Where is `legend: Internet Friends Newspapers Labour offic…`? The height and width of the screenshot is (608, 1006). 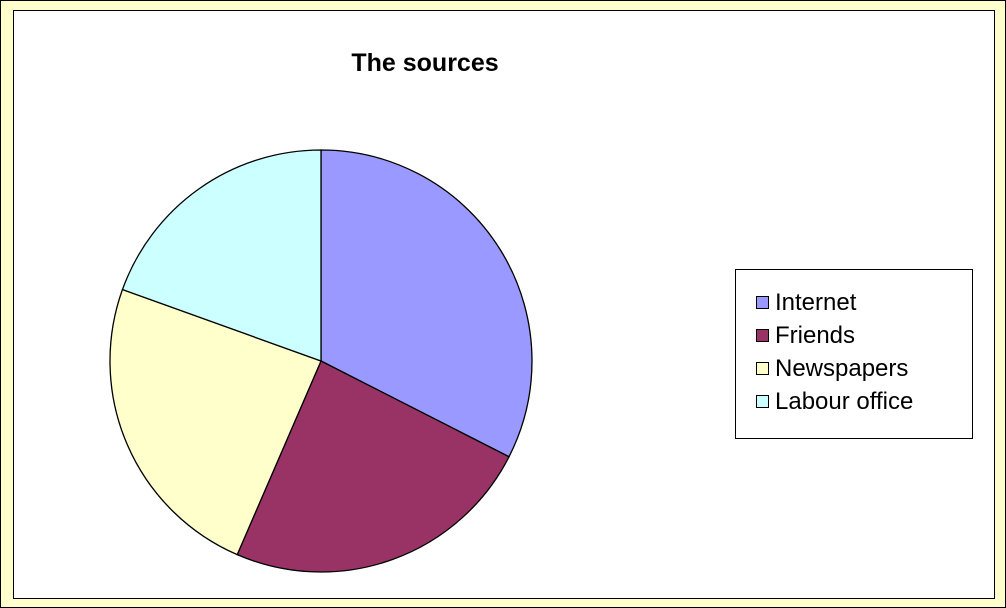
legend: Internet Friends Newspapers Labour offic… is located at coordinates (854, 354).